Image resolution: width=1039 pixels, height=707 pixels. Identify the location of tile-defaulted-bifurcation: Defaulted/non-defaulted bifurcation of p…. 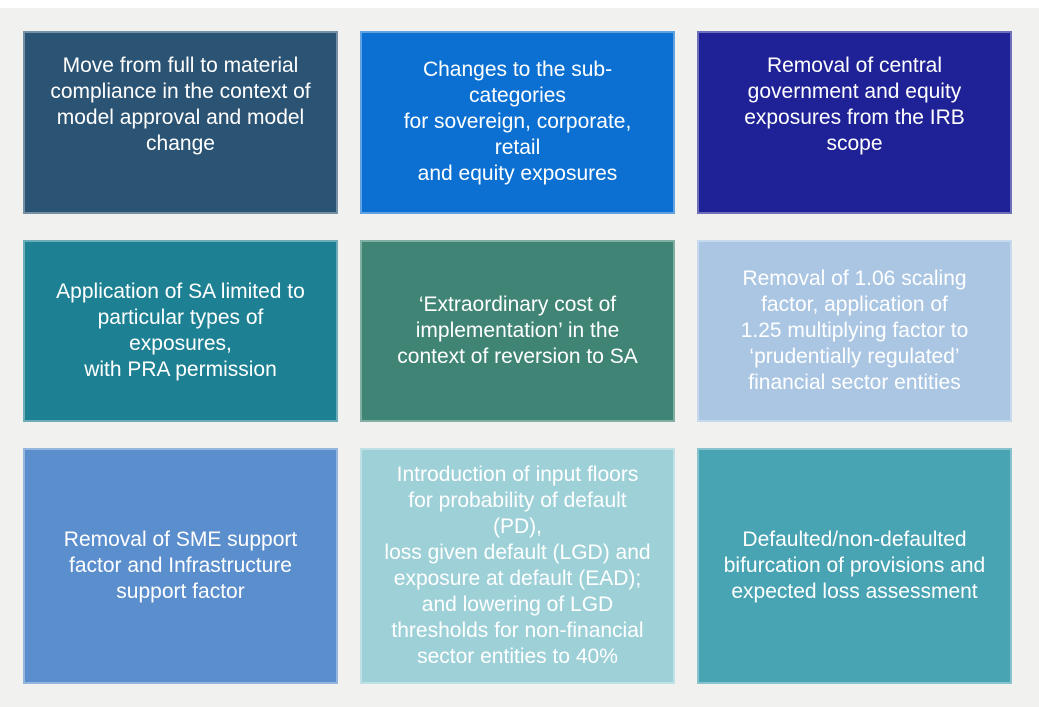
(854, 566).